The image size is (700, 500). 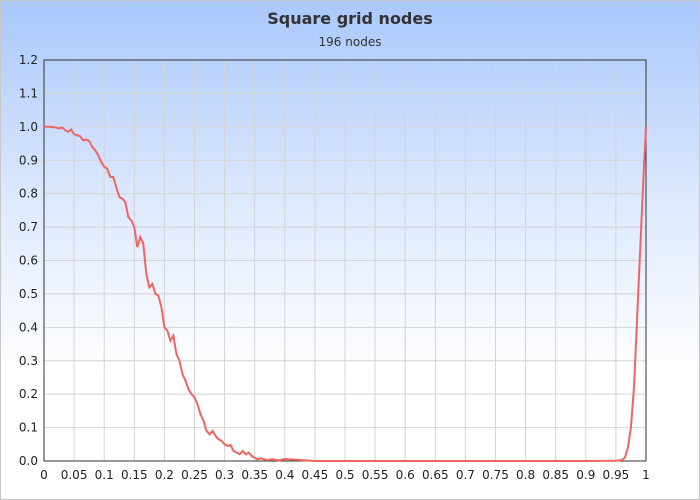 What do you see at coordinates (28, 160) in the screenshot?
I see `y-tick-label: 0.9` at bounding box center [28, 160].